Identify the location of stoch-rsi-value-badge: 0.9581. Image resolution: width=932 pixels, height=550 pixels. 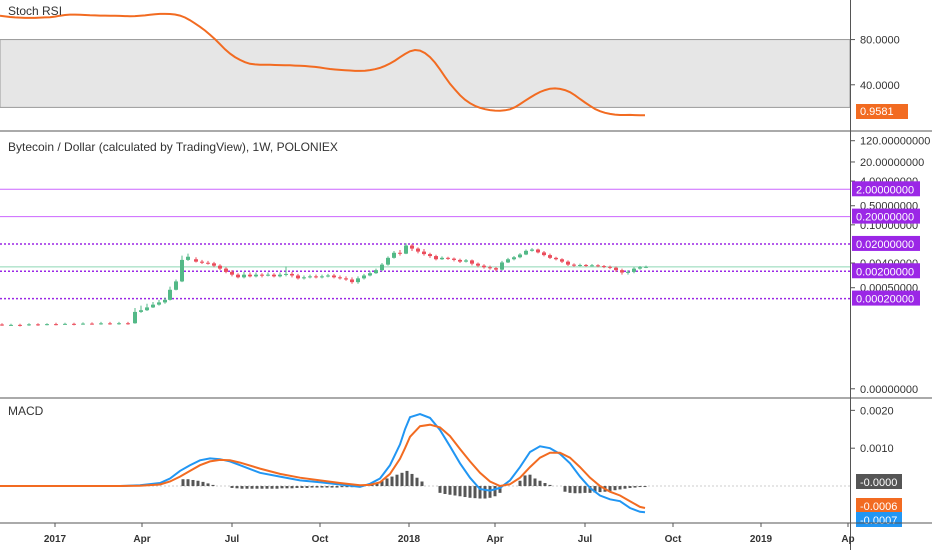
(882, 111).